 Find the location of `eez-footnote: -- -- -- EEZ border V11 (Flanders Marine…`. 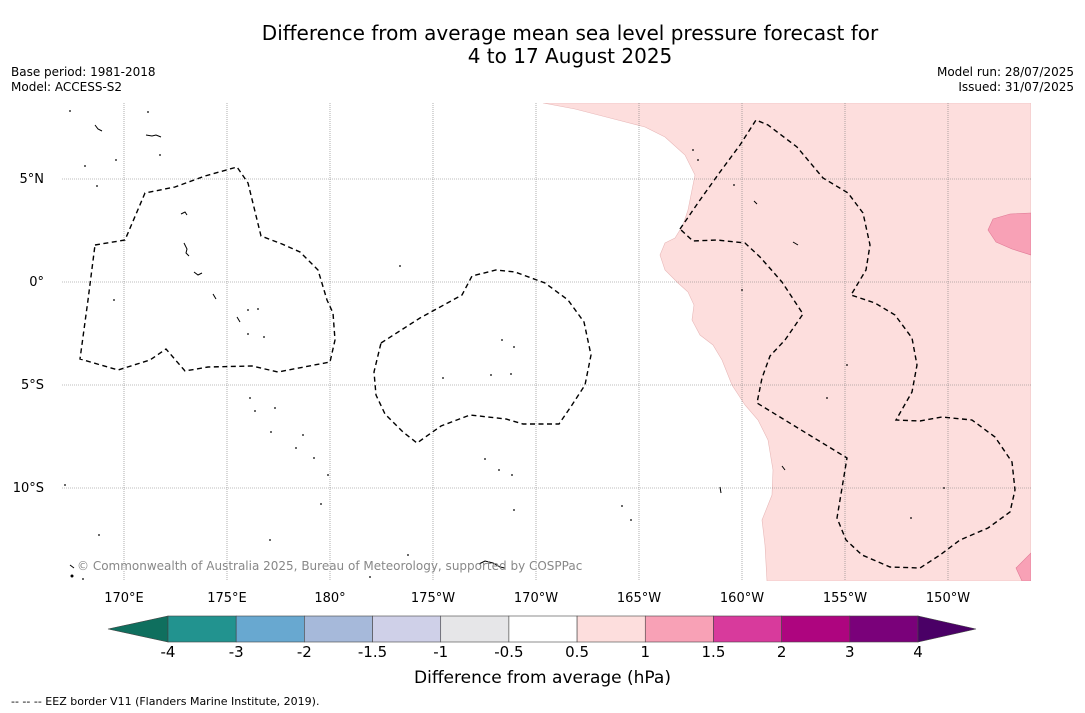

eez-footnote: -- -- -- EEZ border V11 (Flanders Marine… is located at coordinates (165, 701).